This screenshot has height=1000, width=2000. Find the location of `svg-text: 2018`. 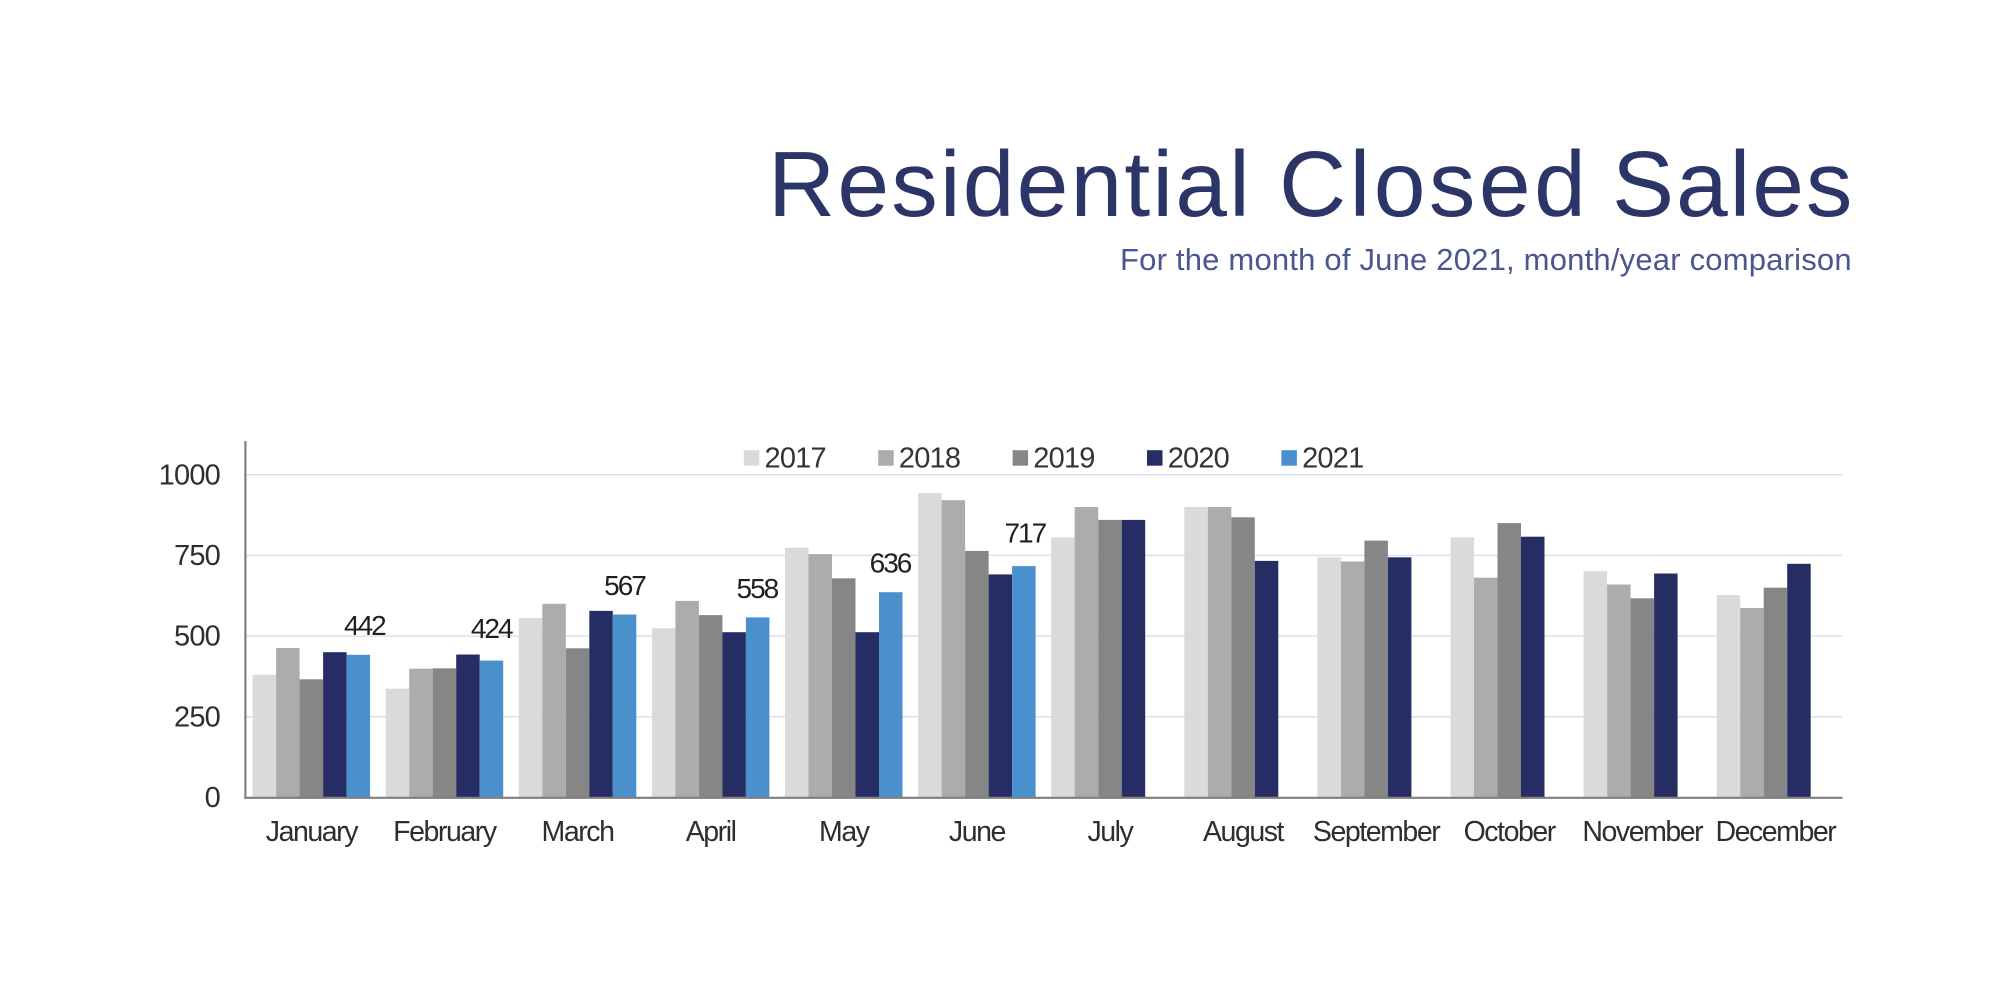

svg-text: 2018 is located at coordinates (929, 459).